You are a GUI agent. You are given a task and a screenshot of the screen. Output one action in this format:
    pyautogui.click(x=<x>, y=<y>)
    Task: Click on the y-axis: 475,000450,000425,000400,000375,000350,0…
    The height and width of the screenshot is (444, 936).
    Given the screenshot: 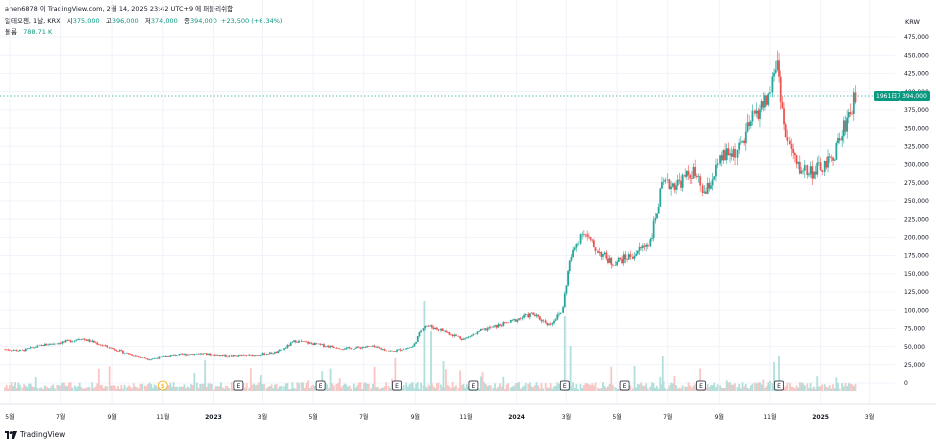 What is the action you would take?
    pyautogui.click(x=916, y=210)
    